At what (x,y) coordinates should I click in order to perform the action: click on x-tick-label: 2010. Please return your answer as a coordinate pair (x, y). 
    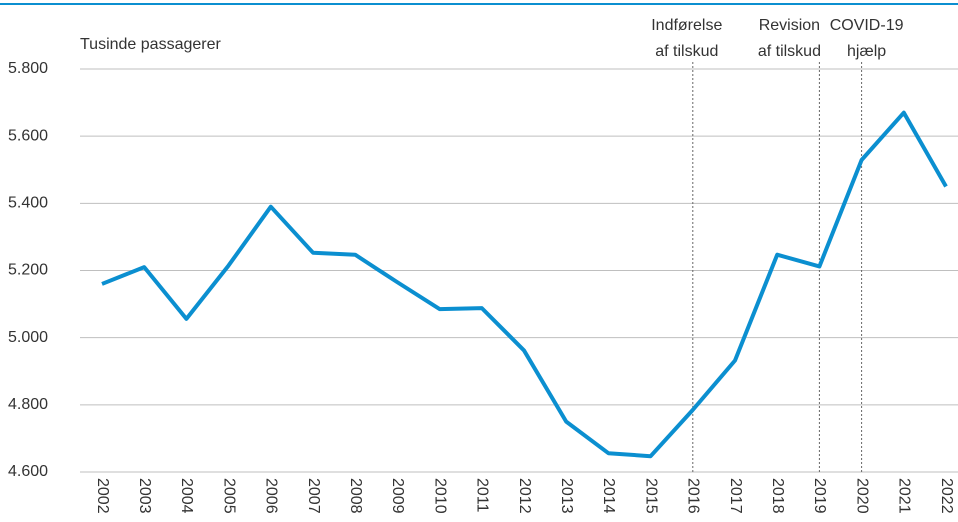
    Looking at the image, I should click on (439, 496).